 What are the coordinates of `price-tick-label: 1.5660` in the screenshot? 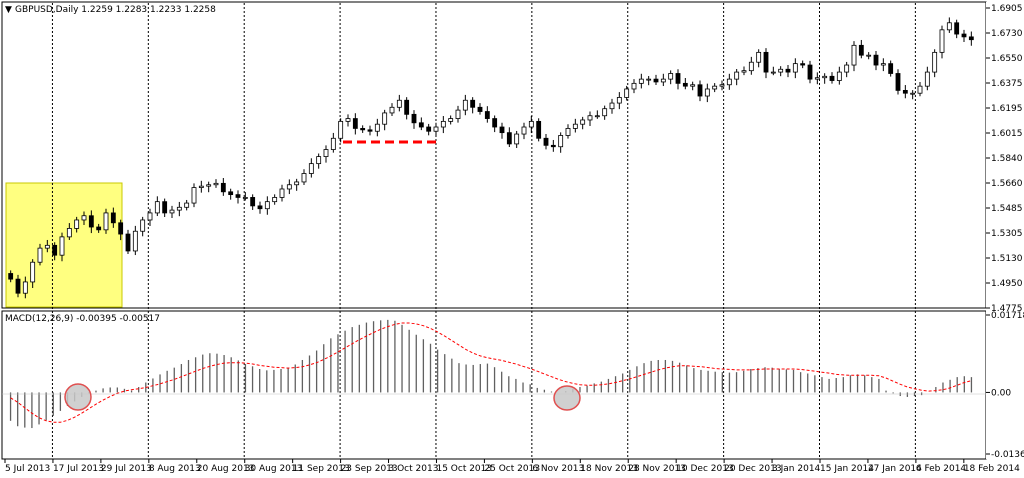 It's located at (1007, 184).